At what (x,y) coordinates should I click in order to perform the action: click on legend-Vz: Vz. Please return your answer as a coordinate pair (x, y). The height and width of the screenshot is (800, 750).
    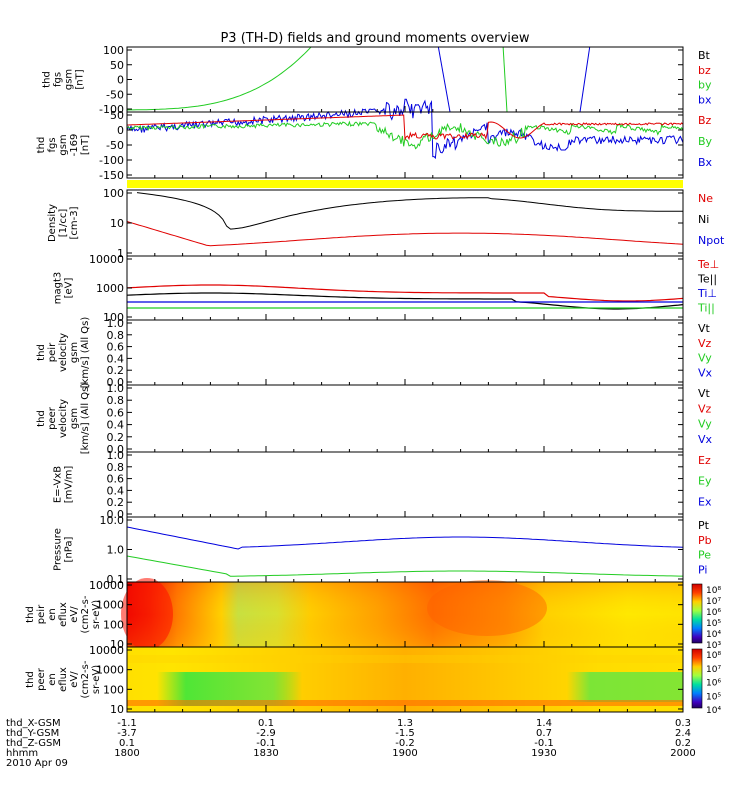
    Looking at the image, I should click on (705, 343).